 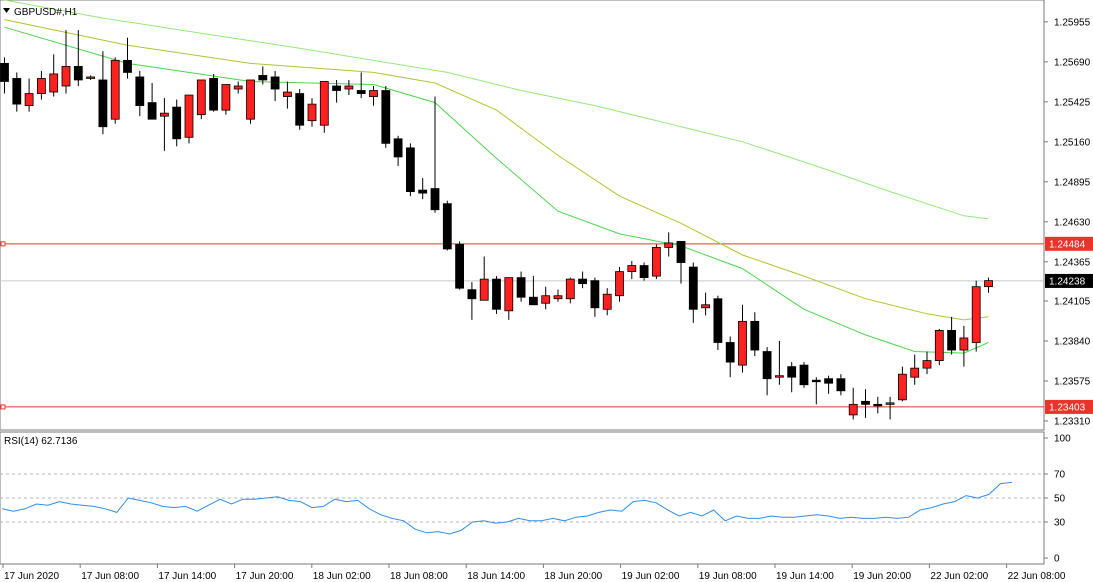 I want to click on menu-triangle-icon, so click(x=6, y=10).